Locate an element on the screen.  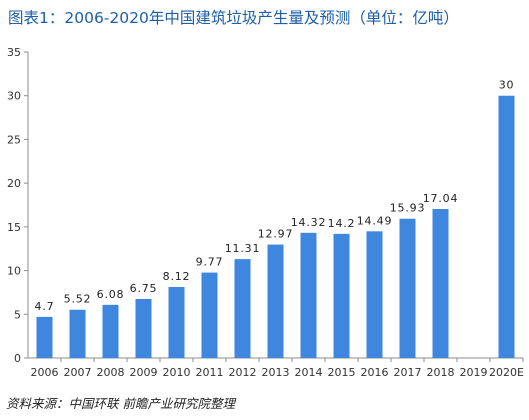
x-tick-label: 2018 is located at coordinates (441, 372).